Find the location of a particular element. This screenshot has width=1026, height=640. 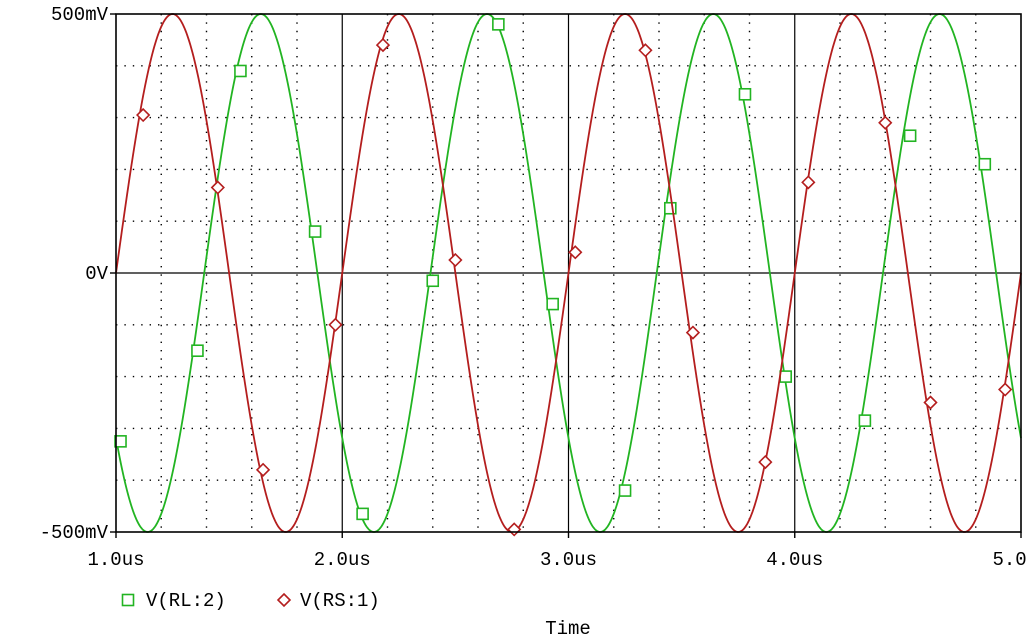

legend-label: V(RL:2) is located at coordinates (186, 601).